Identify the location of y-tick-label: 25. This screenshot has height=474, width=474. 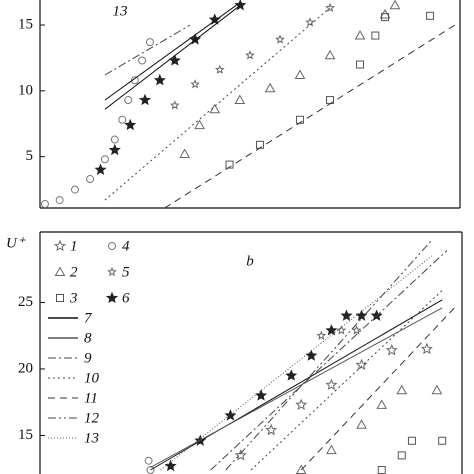
(25, 302).